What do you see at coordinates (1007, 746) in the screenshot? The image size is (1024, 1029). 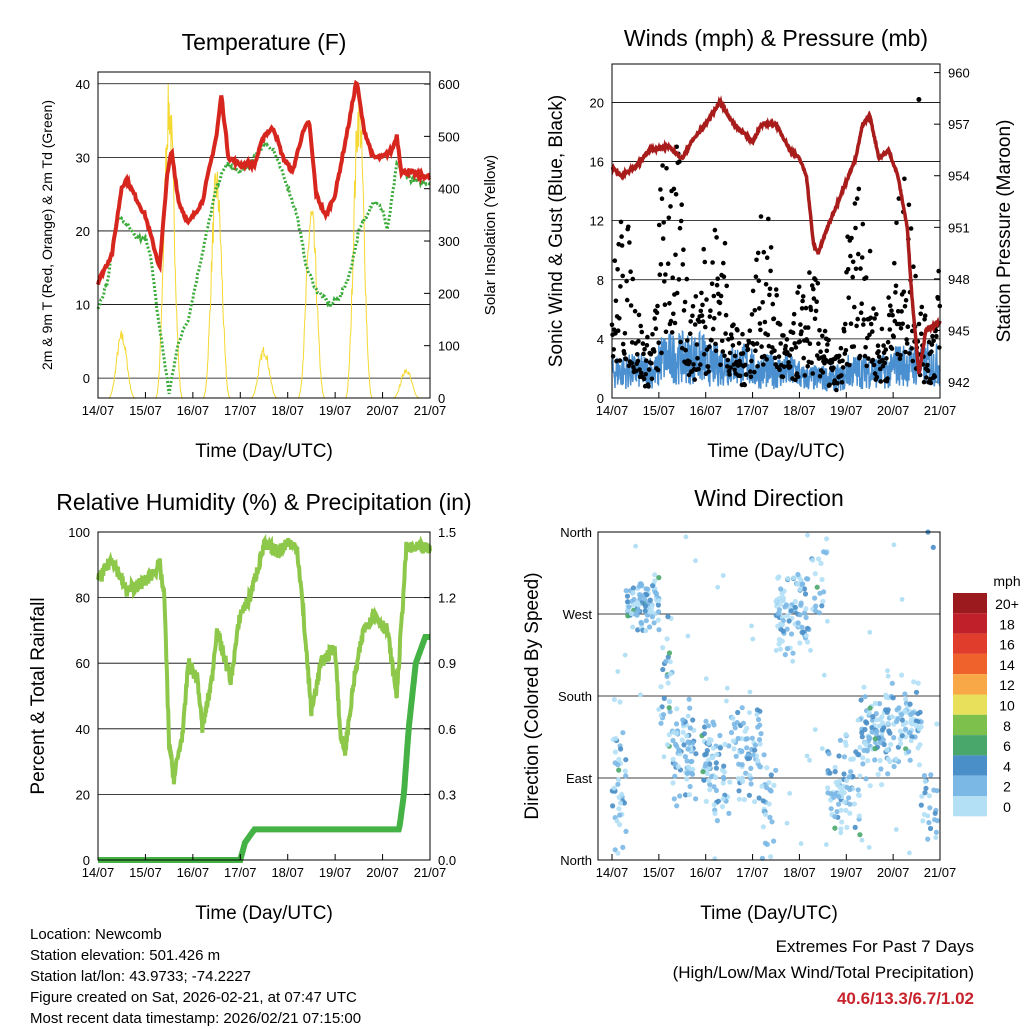 I see `legend-label: 6` at bounding box center [1007, 746].